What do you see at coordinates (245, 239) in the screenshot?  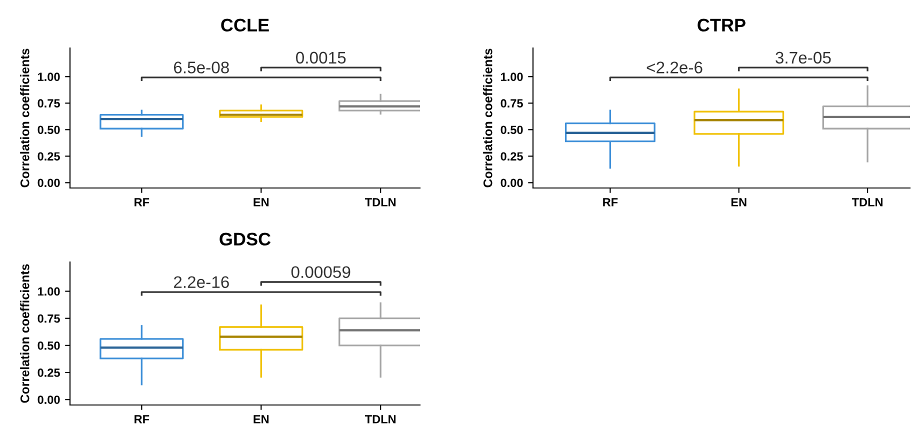 I see `chart-title: GDSC` at bounding box center [245, 239].